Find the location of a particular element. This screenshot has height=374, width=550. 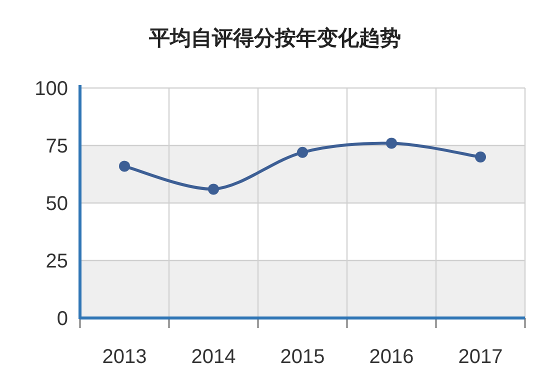

x-tick-label: 2017 is located at coordinates (480, 357).